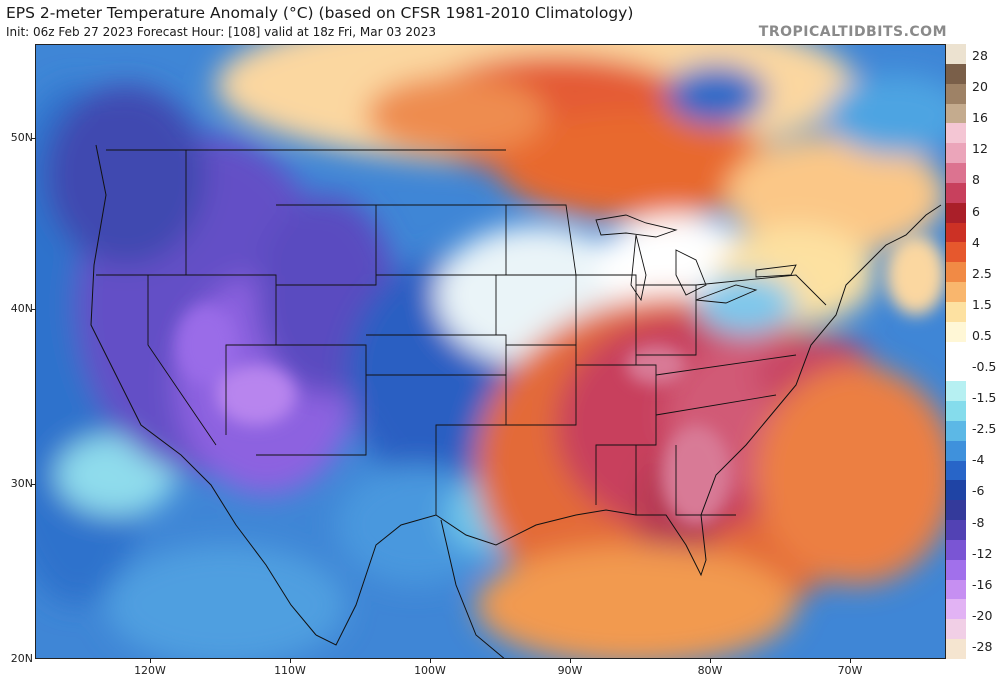  I want to click on colorbar-label: -12, so click(982, 553).